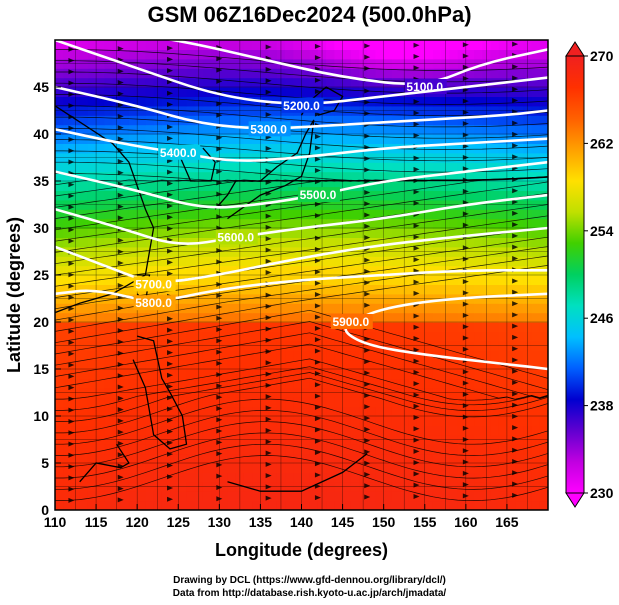 The height and width of the screenshot is (605, 619). I want to click on colorbar-tick-label: 246, so click(602, 318).